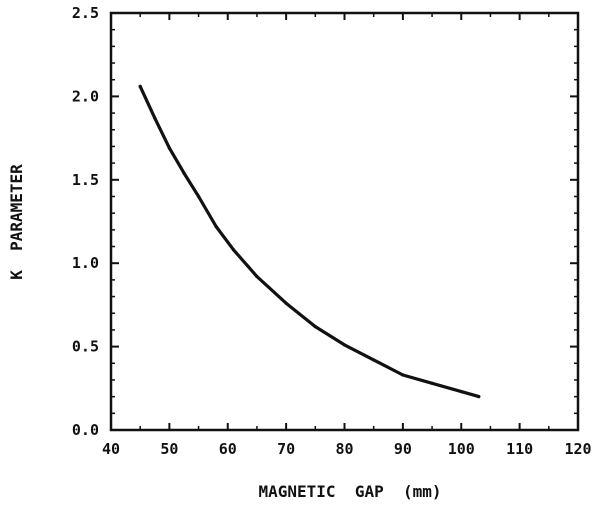 This screenshot has height=506, width=610. Describe the element at coordinates (286, 449) in the screenshot. I see `x-tick-label: 70` at that location.